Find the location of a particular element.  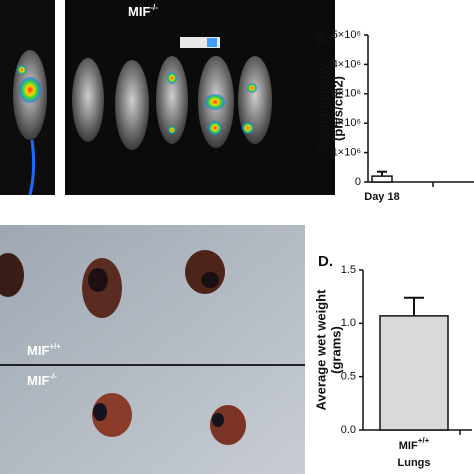

lung-panel-label: MIF+/+ is located at coordinates (44, 350).